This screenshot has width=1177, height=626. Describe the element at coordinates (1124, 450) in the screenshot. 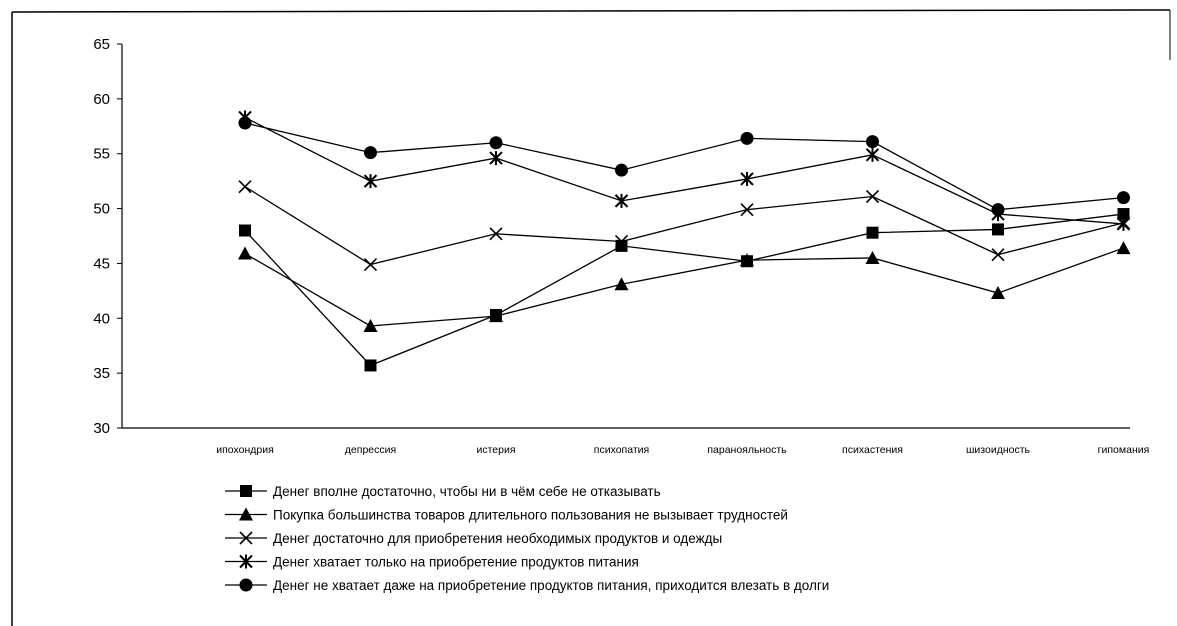

I see `x-category-label: гипомания` at that location.